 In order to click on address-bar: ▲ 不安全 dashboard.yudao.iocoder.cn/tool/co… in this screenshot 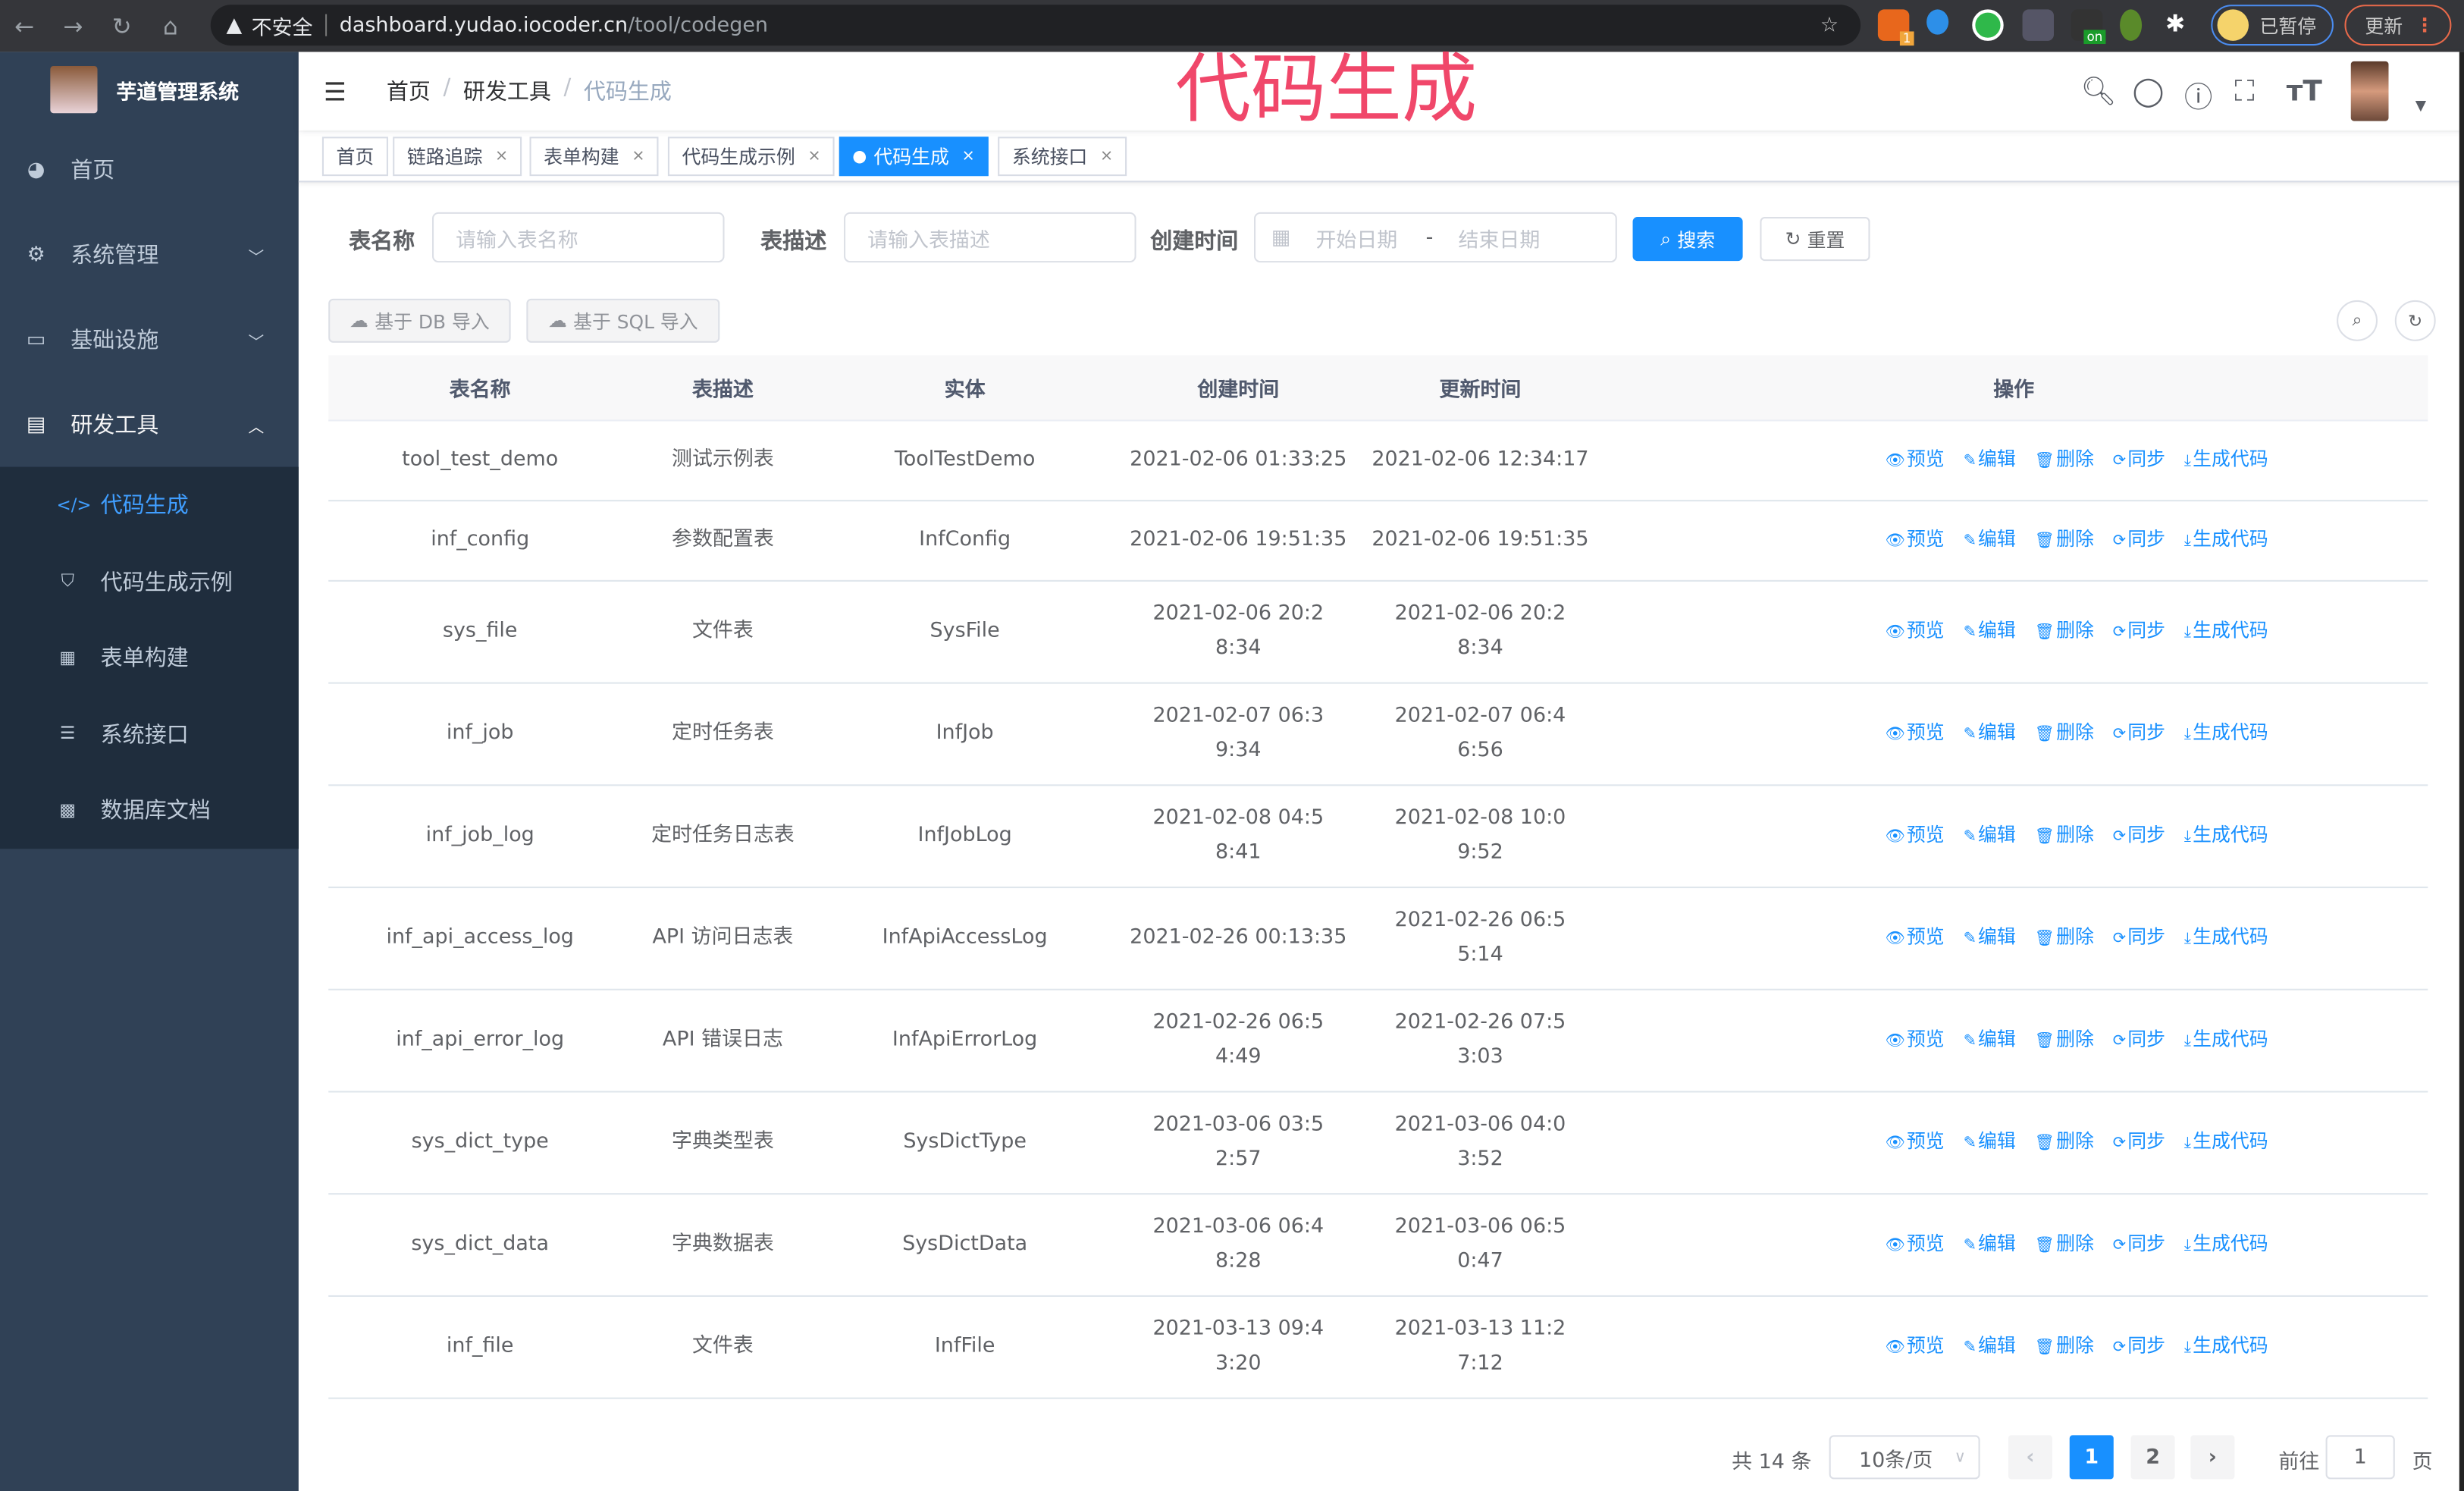, I will do `click(1035, 25)`.